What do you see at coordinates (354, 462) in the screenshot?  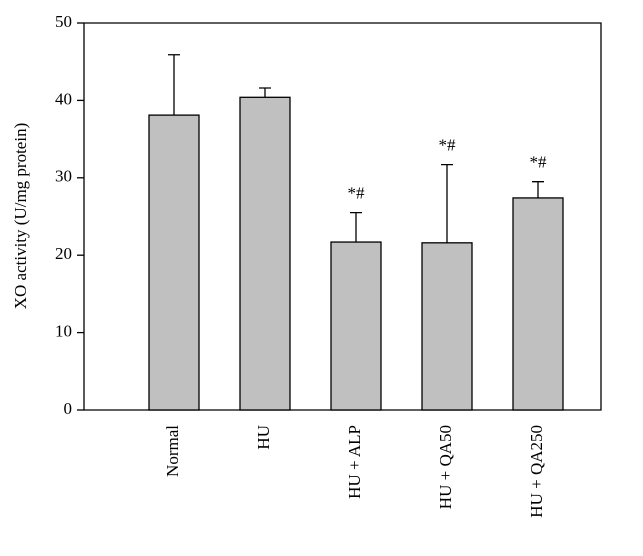 I see `x-tick-label: HU + ALP` at bounding box center [354, 462].